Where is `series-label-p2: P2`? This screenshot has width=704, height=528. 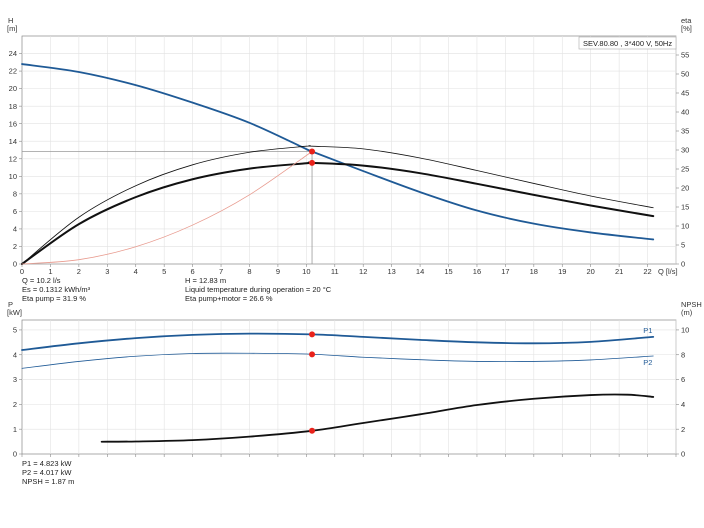
series-label-p2: P2 is located at coordinates (647, 362).